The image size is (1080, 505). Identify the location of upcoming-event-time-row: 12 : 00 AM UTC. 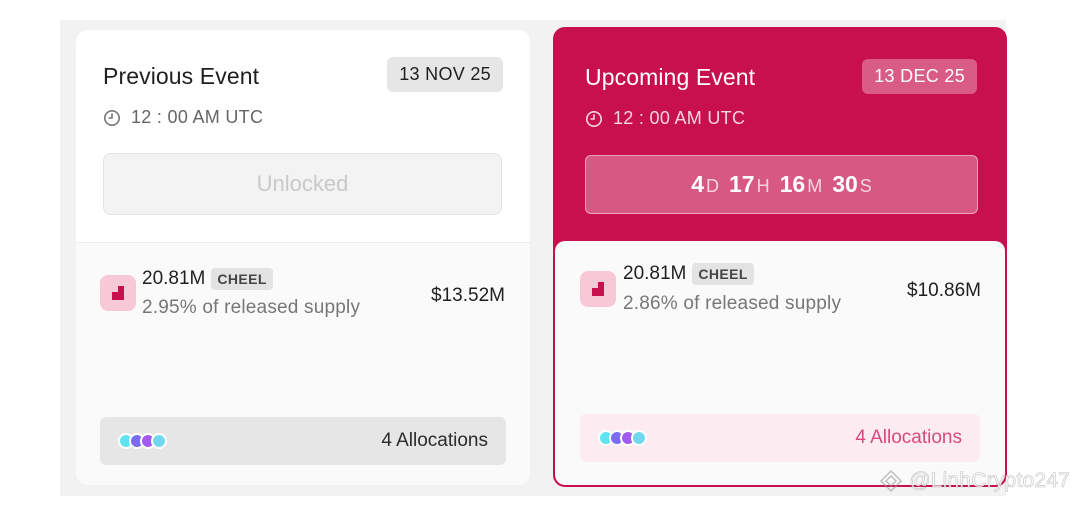
(665, 118).